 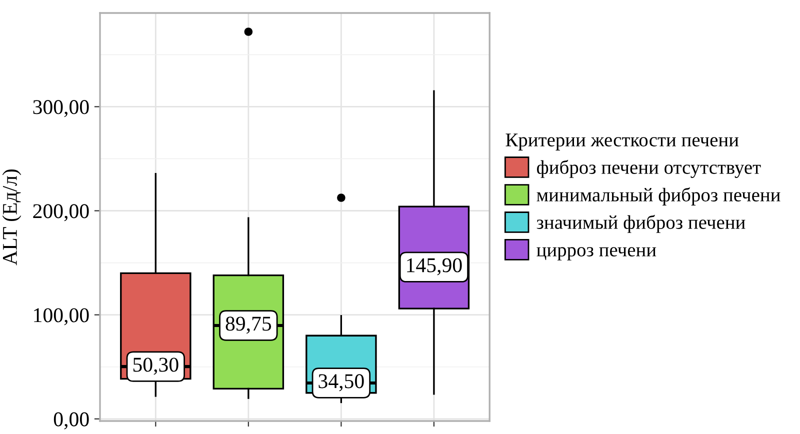 I want to click on text: 145,90, so click(x=434, y=267).